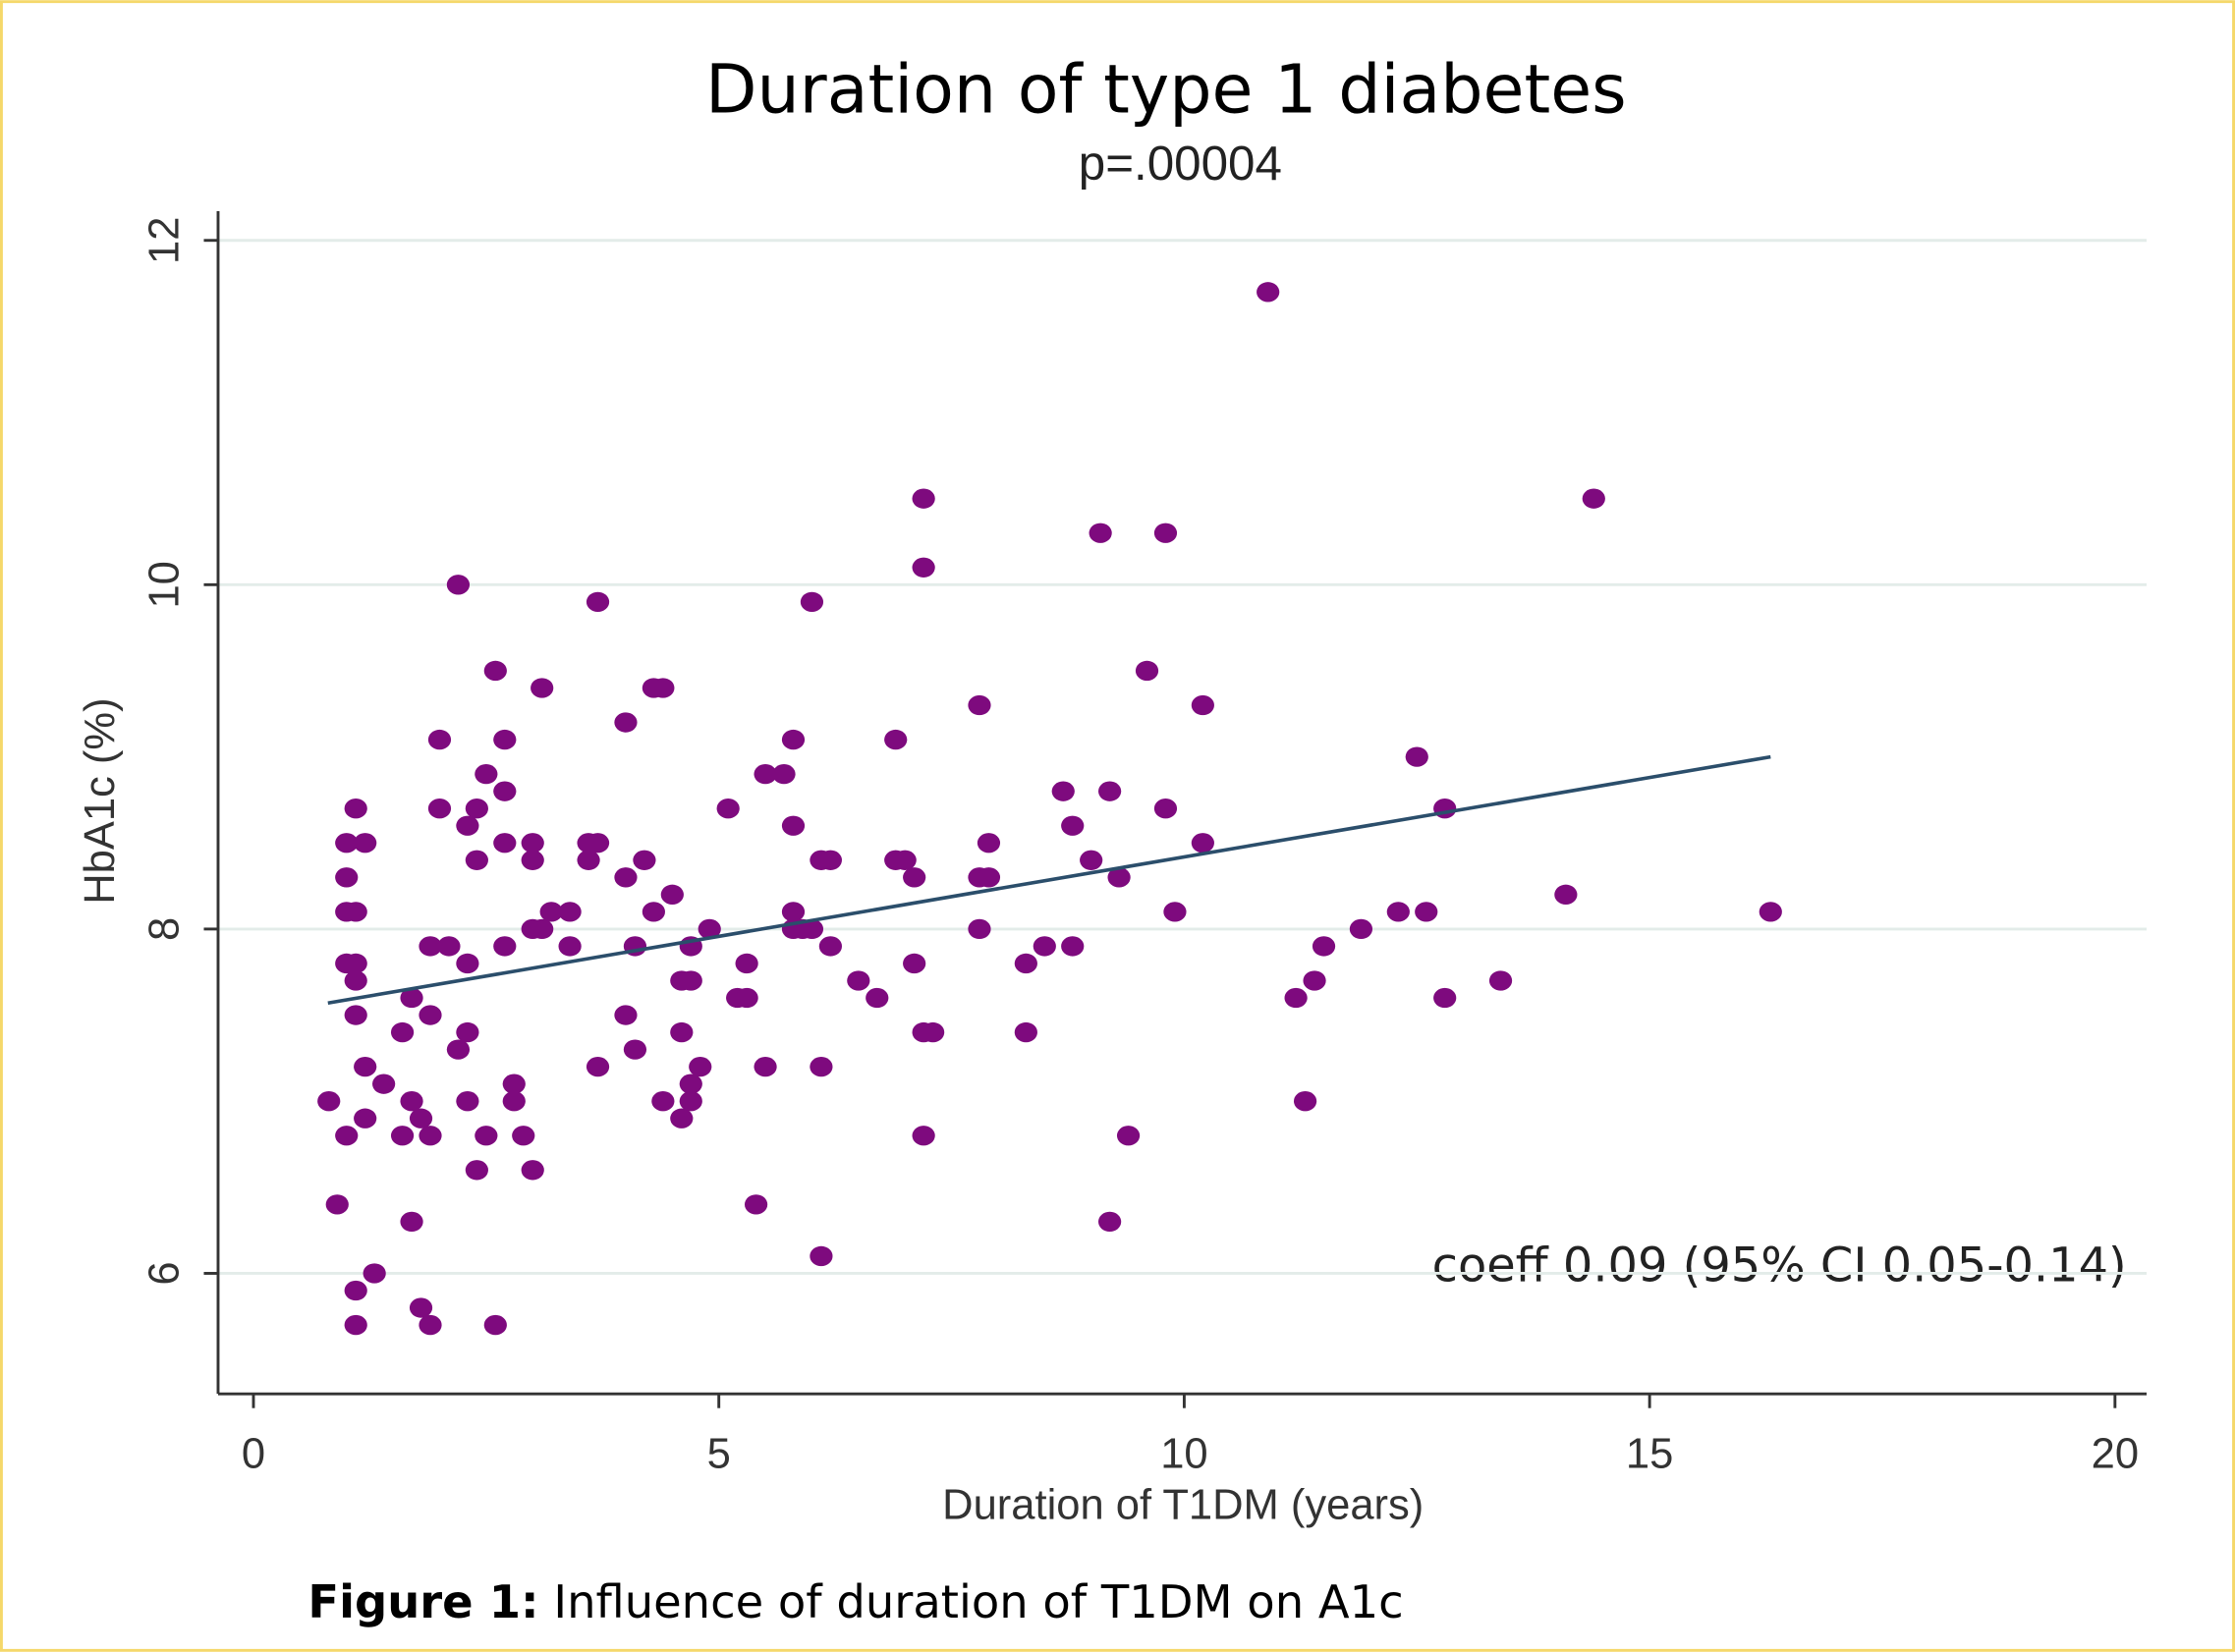 Image resolution: width=2235 pixels, height=1652 pixels. I want to click on y-tick-label: 12, so click(164, 240).